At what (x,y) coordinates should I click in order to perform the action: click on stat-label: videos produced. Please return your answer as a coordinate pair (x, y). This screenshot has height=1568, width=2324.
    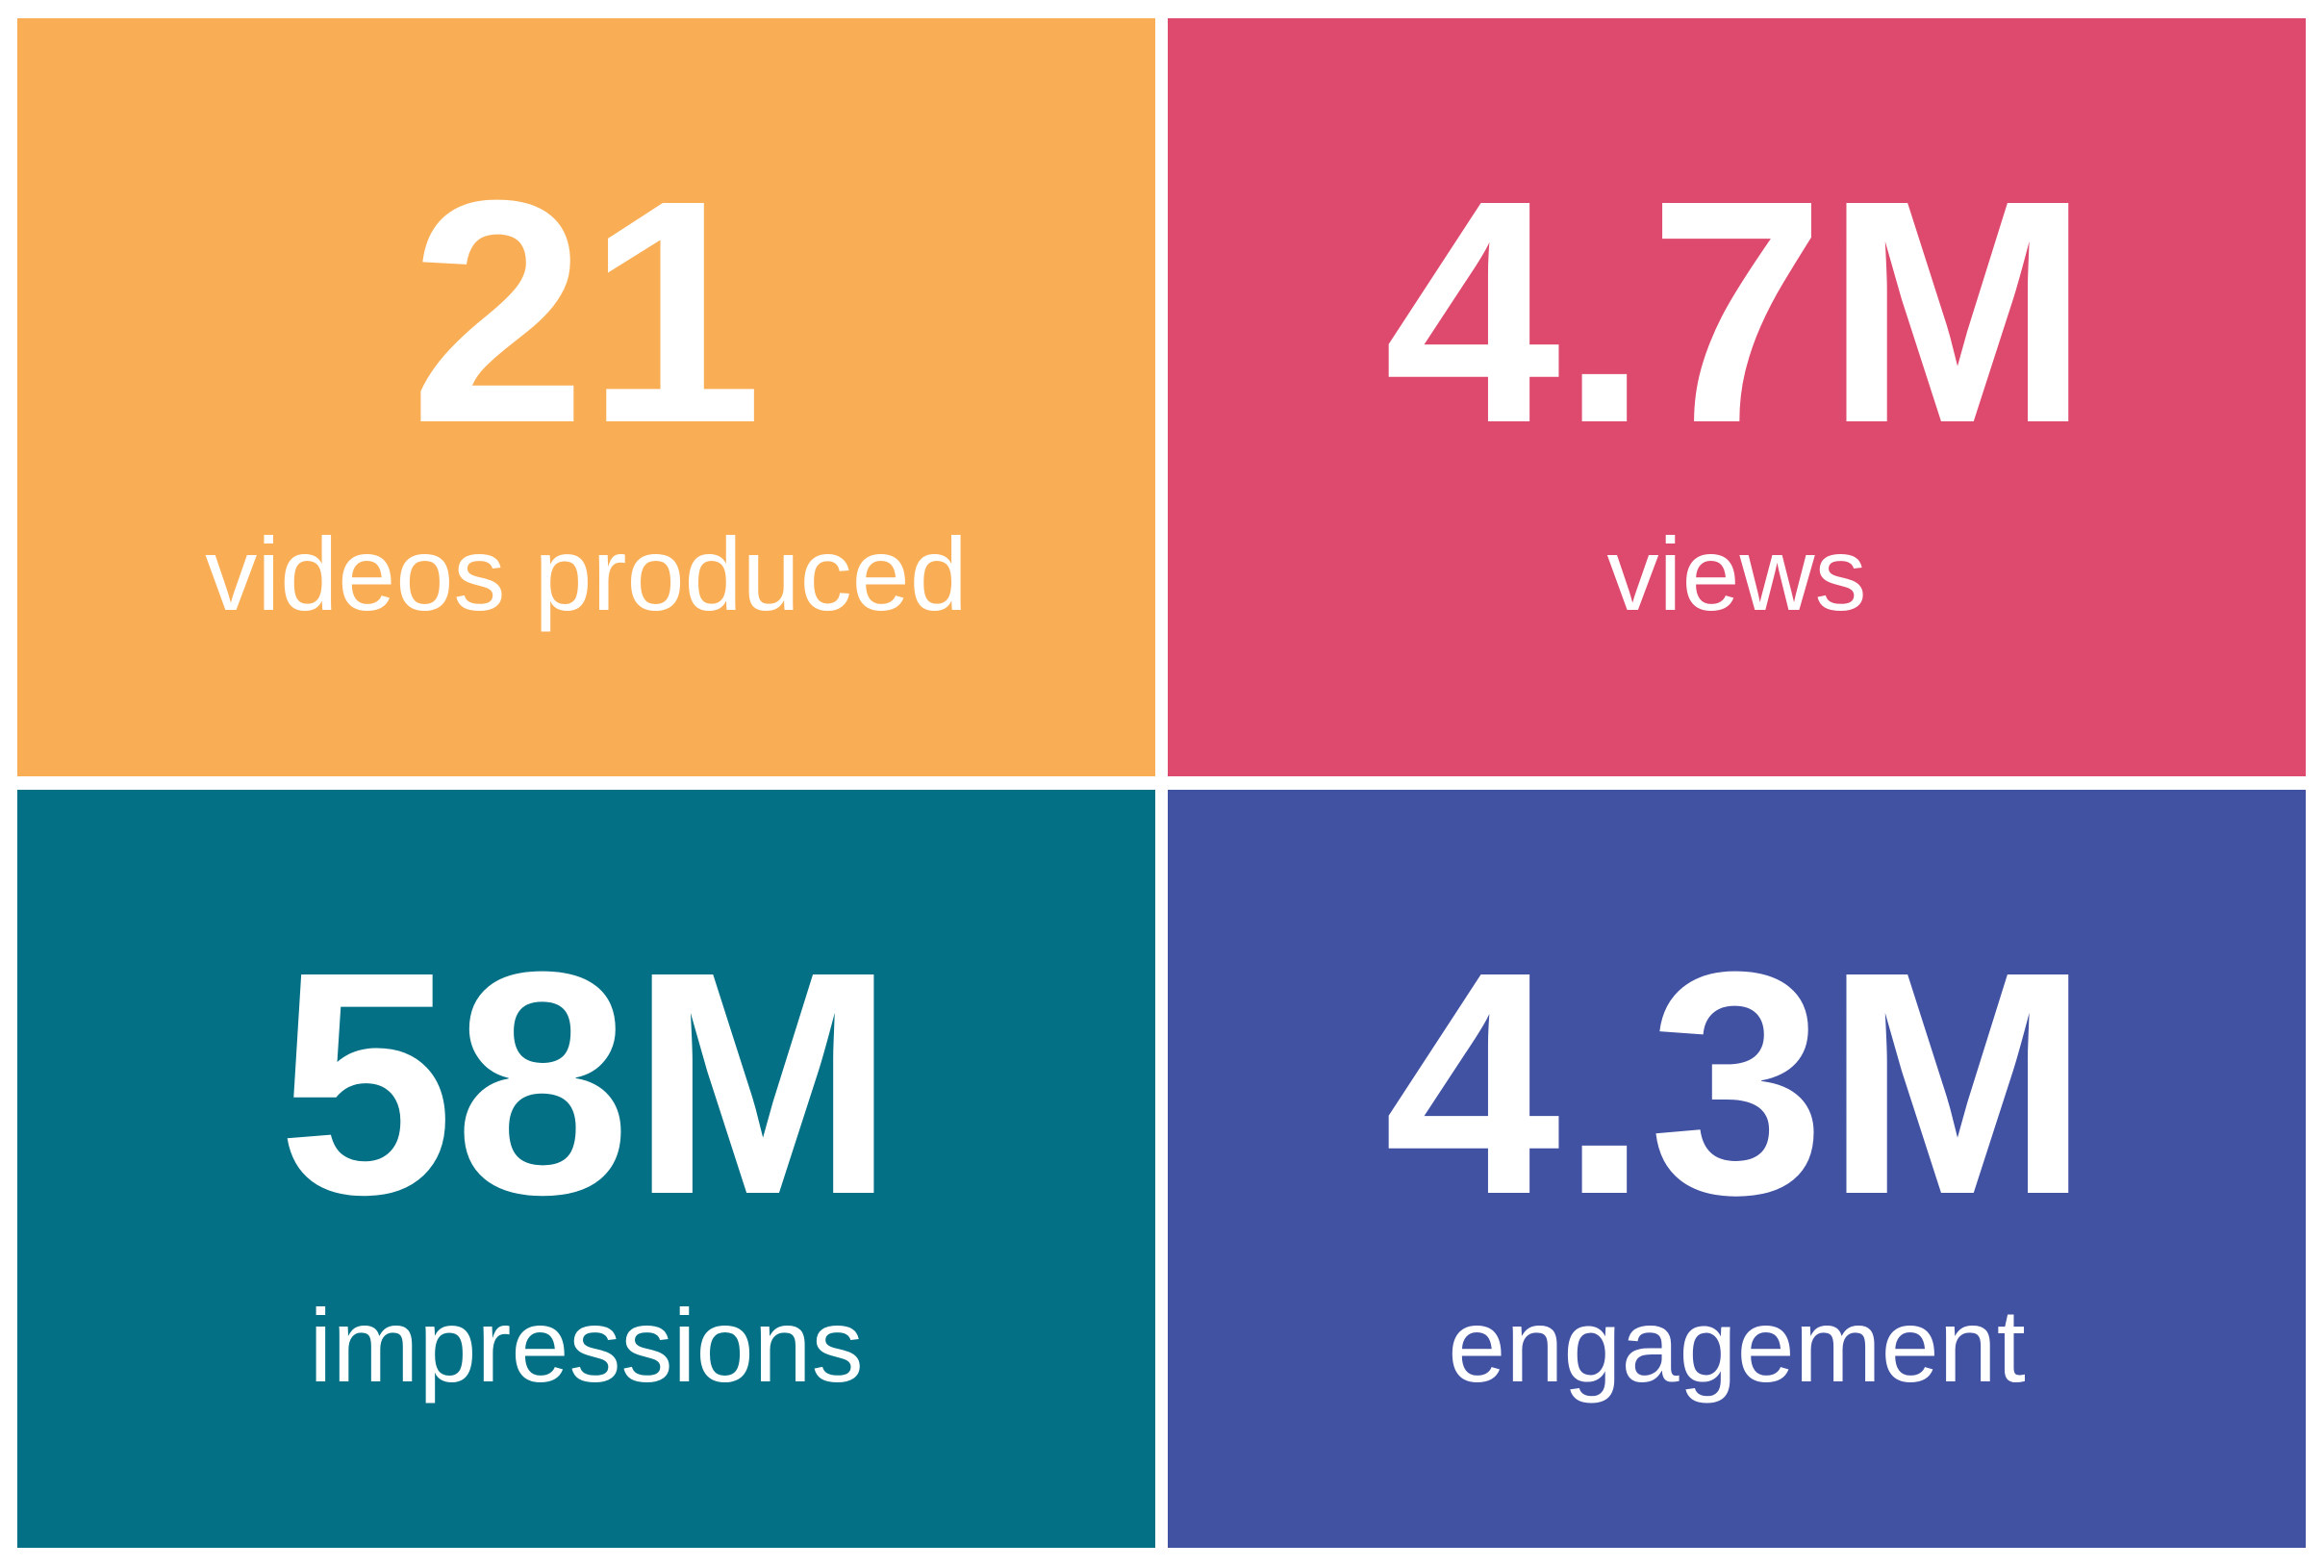
    Looking at the image, I should click on (586, 574).